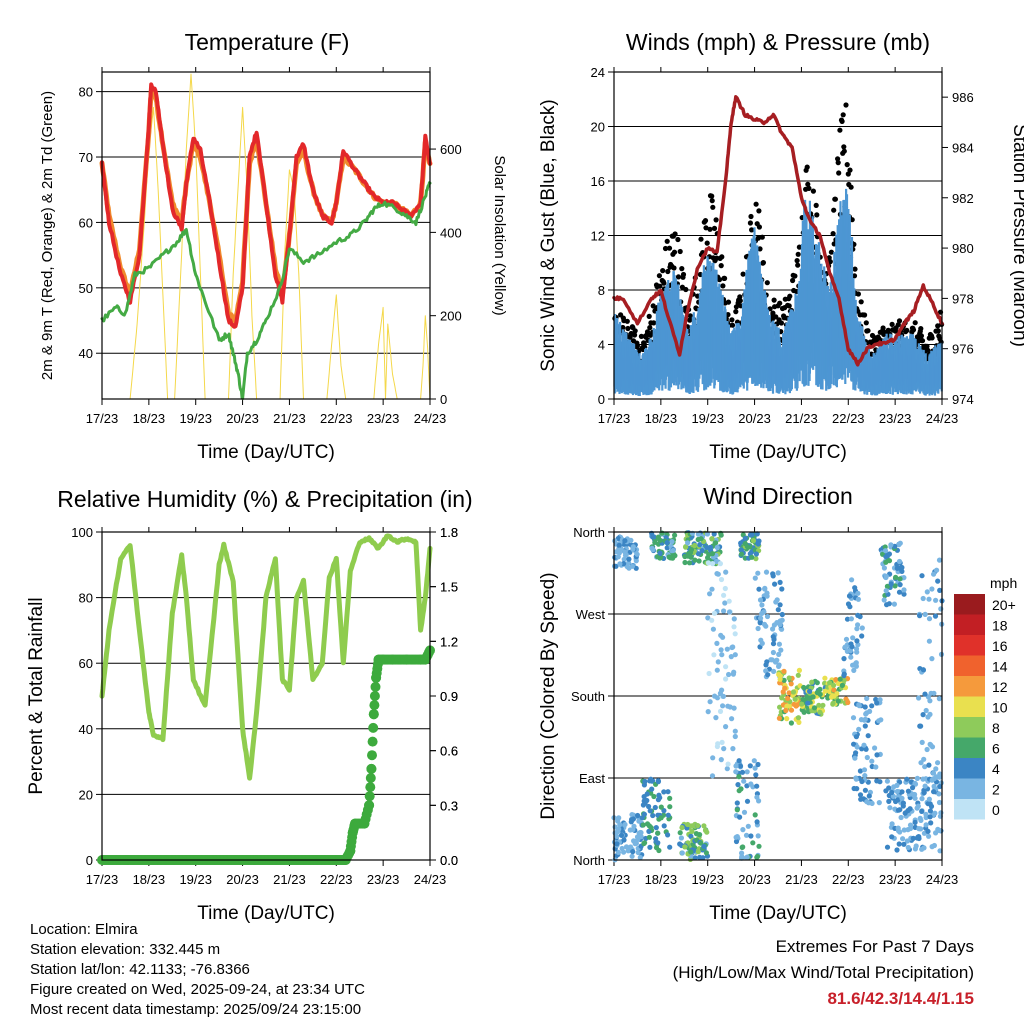 This screenshot has width=1024, height=1024. Describe the element at coordinates (900, 998) in the screenshot. I see `extremes-values: 81.6/42.3/14.4/1.15` at that location.